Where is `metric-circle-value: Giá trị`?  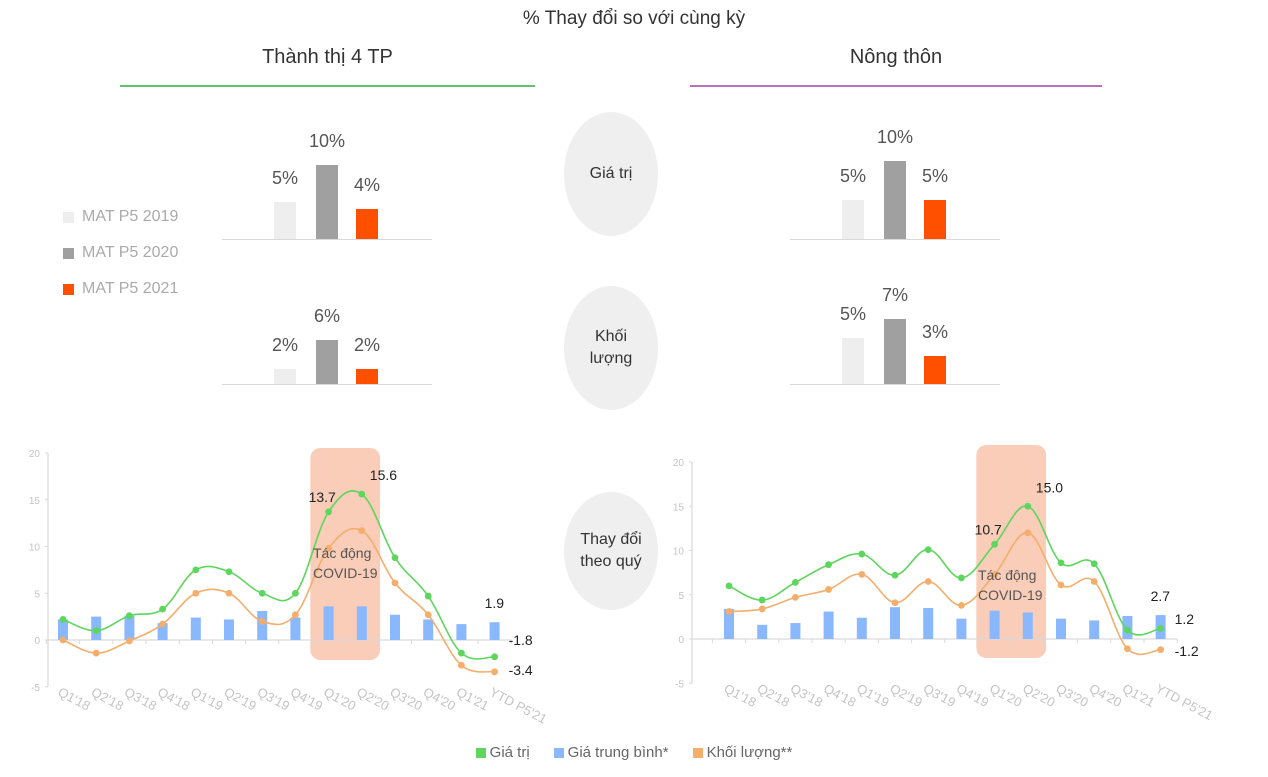 metric-circle-value: Giá trị is located at coordinates (611, 174).